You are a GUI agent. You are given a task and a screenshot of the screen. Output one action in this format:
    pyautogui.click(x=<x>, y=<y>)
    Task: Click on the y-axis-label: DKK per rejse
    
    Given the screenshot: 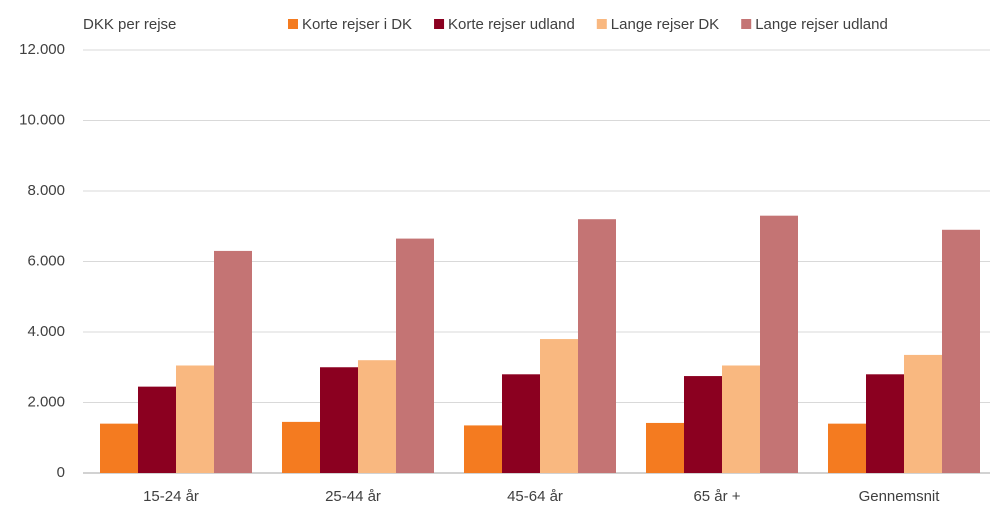 What is the action you would take?
    pyautogui.click(x=129, y=24)
    